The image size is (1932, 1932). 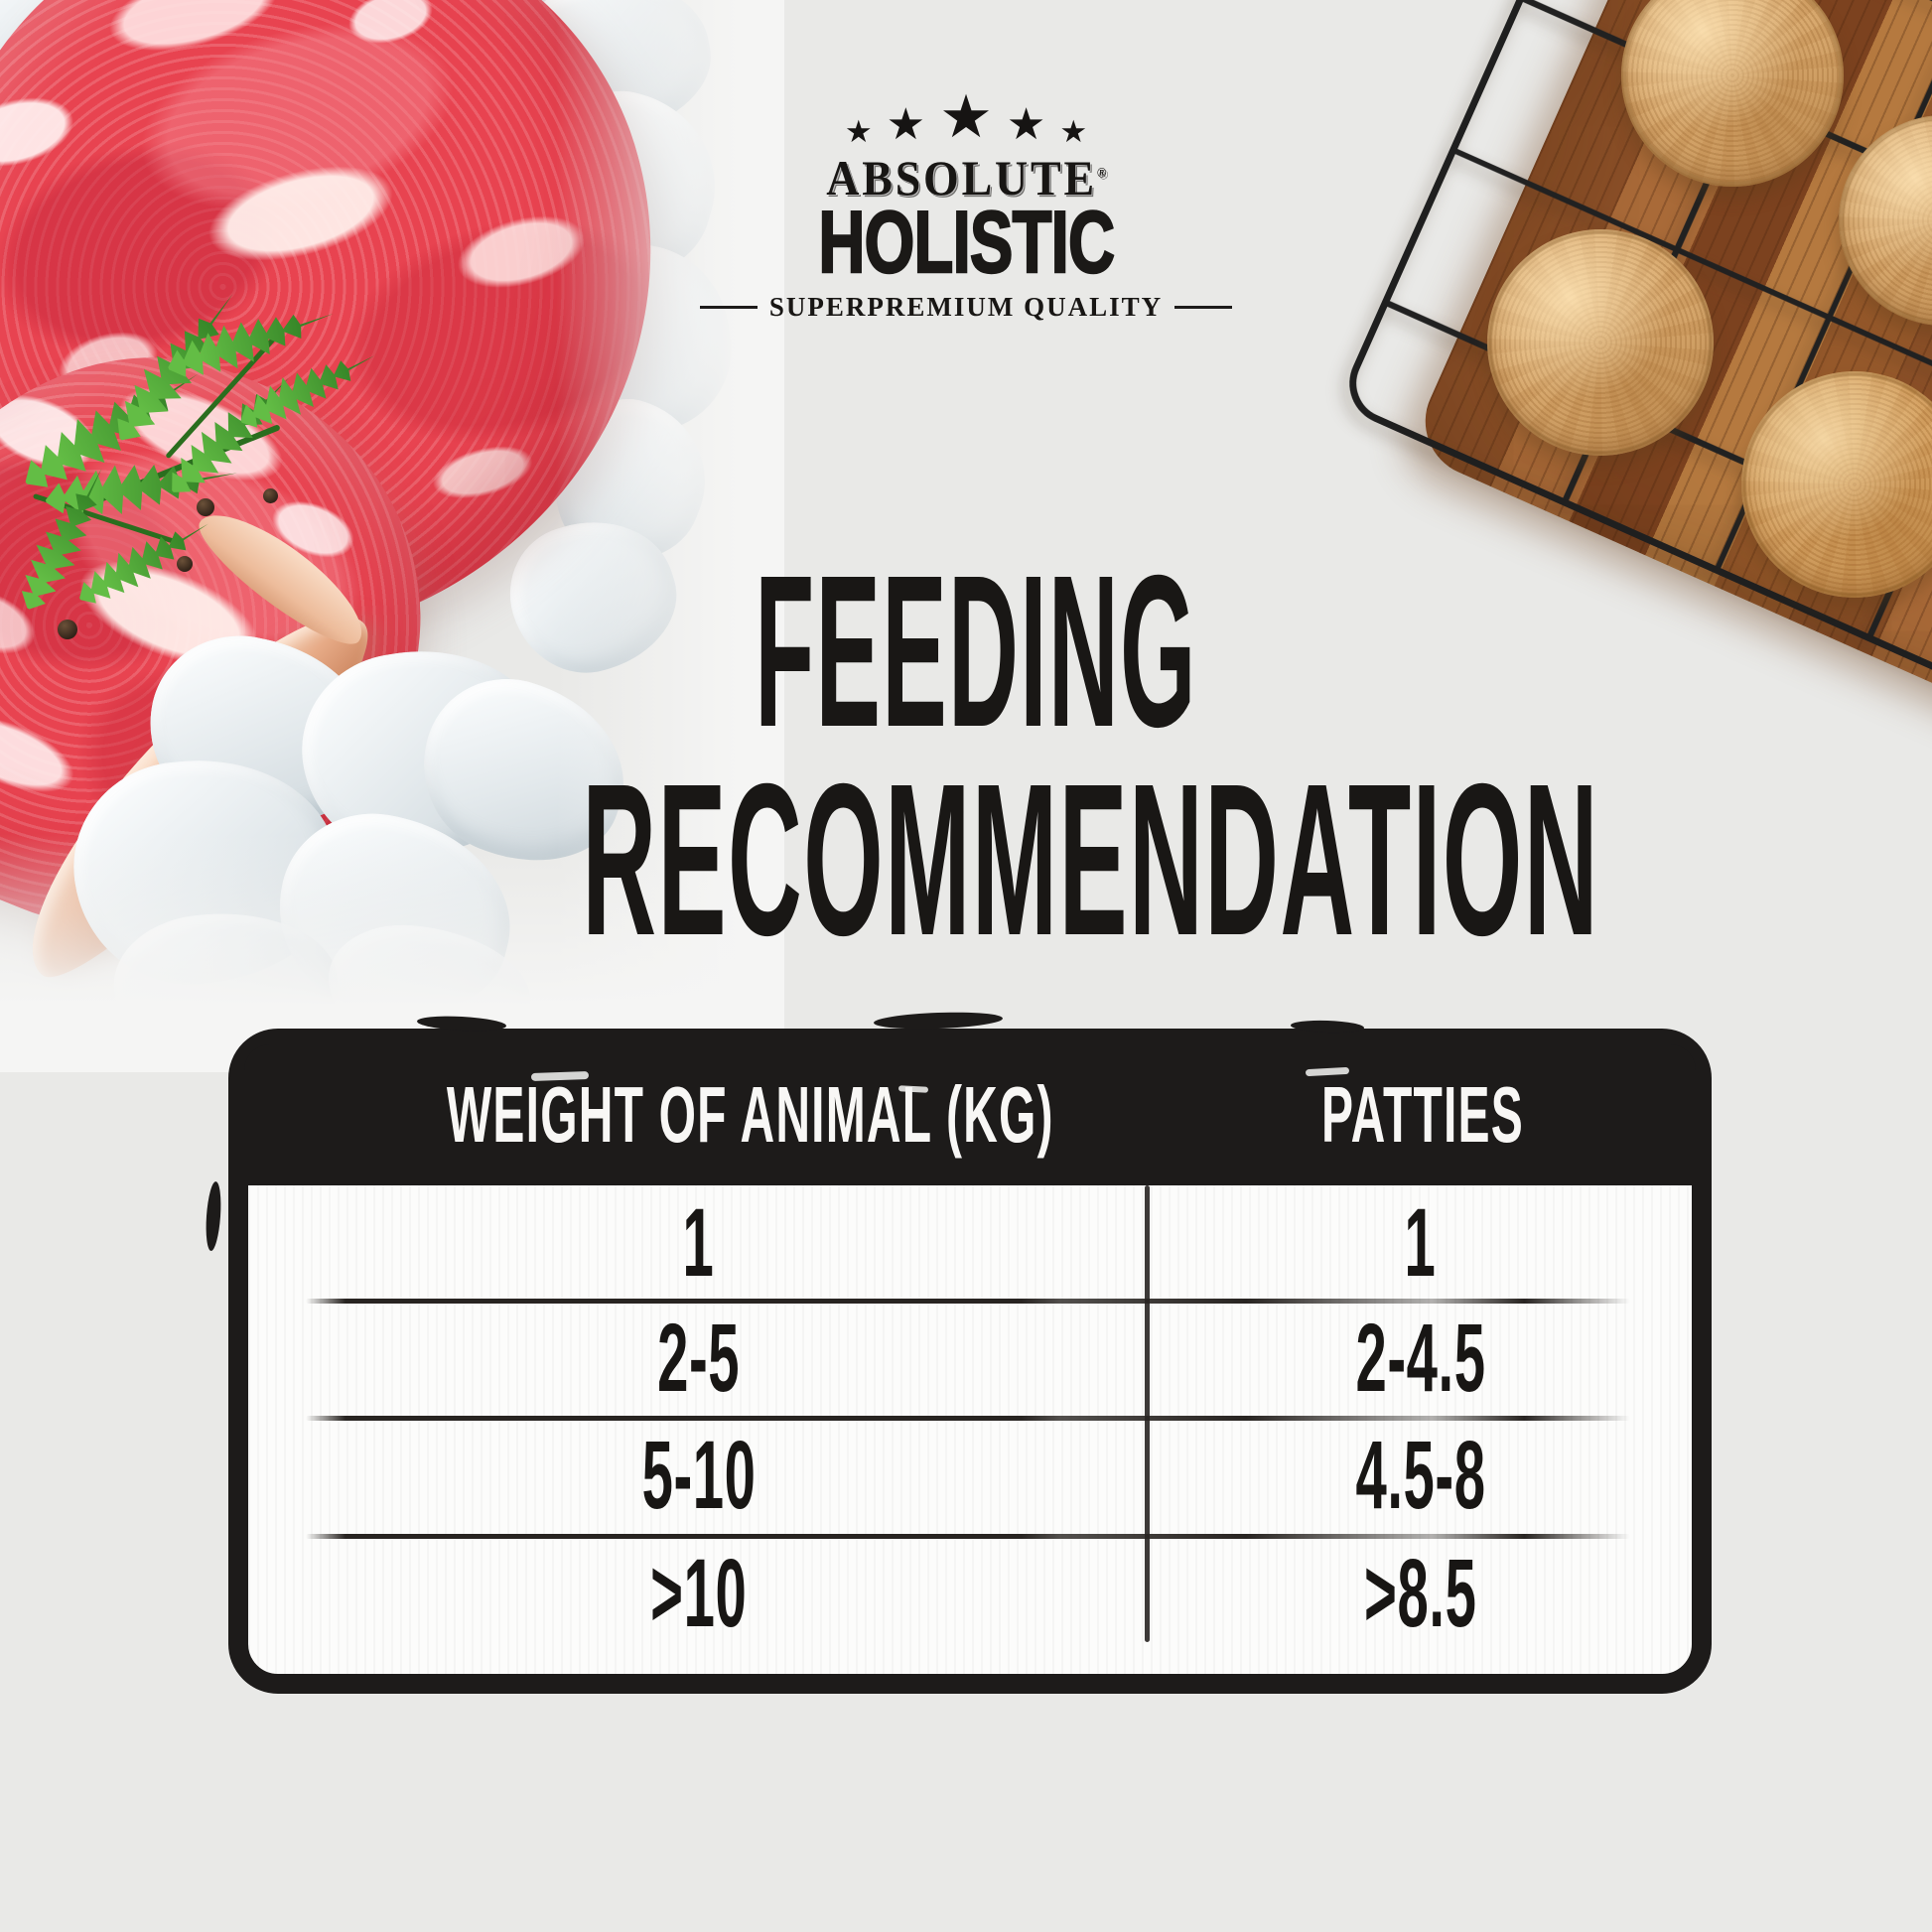 I want to click on column-divider, so click(x=1148, y=1414).